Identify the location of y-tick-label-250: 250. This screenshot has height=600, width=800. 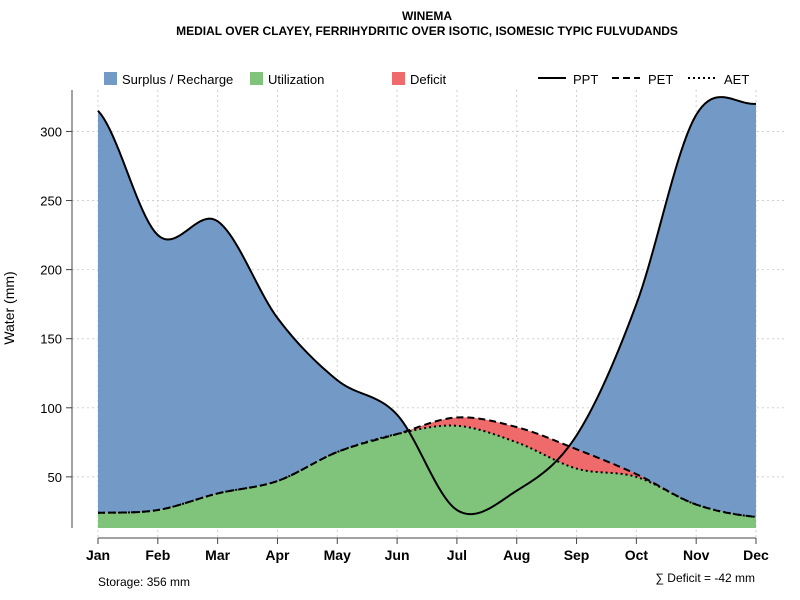
(51, 201).